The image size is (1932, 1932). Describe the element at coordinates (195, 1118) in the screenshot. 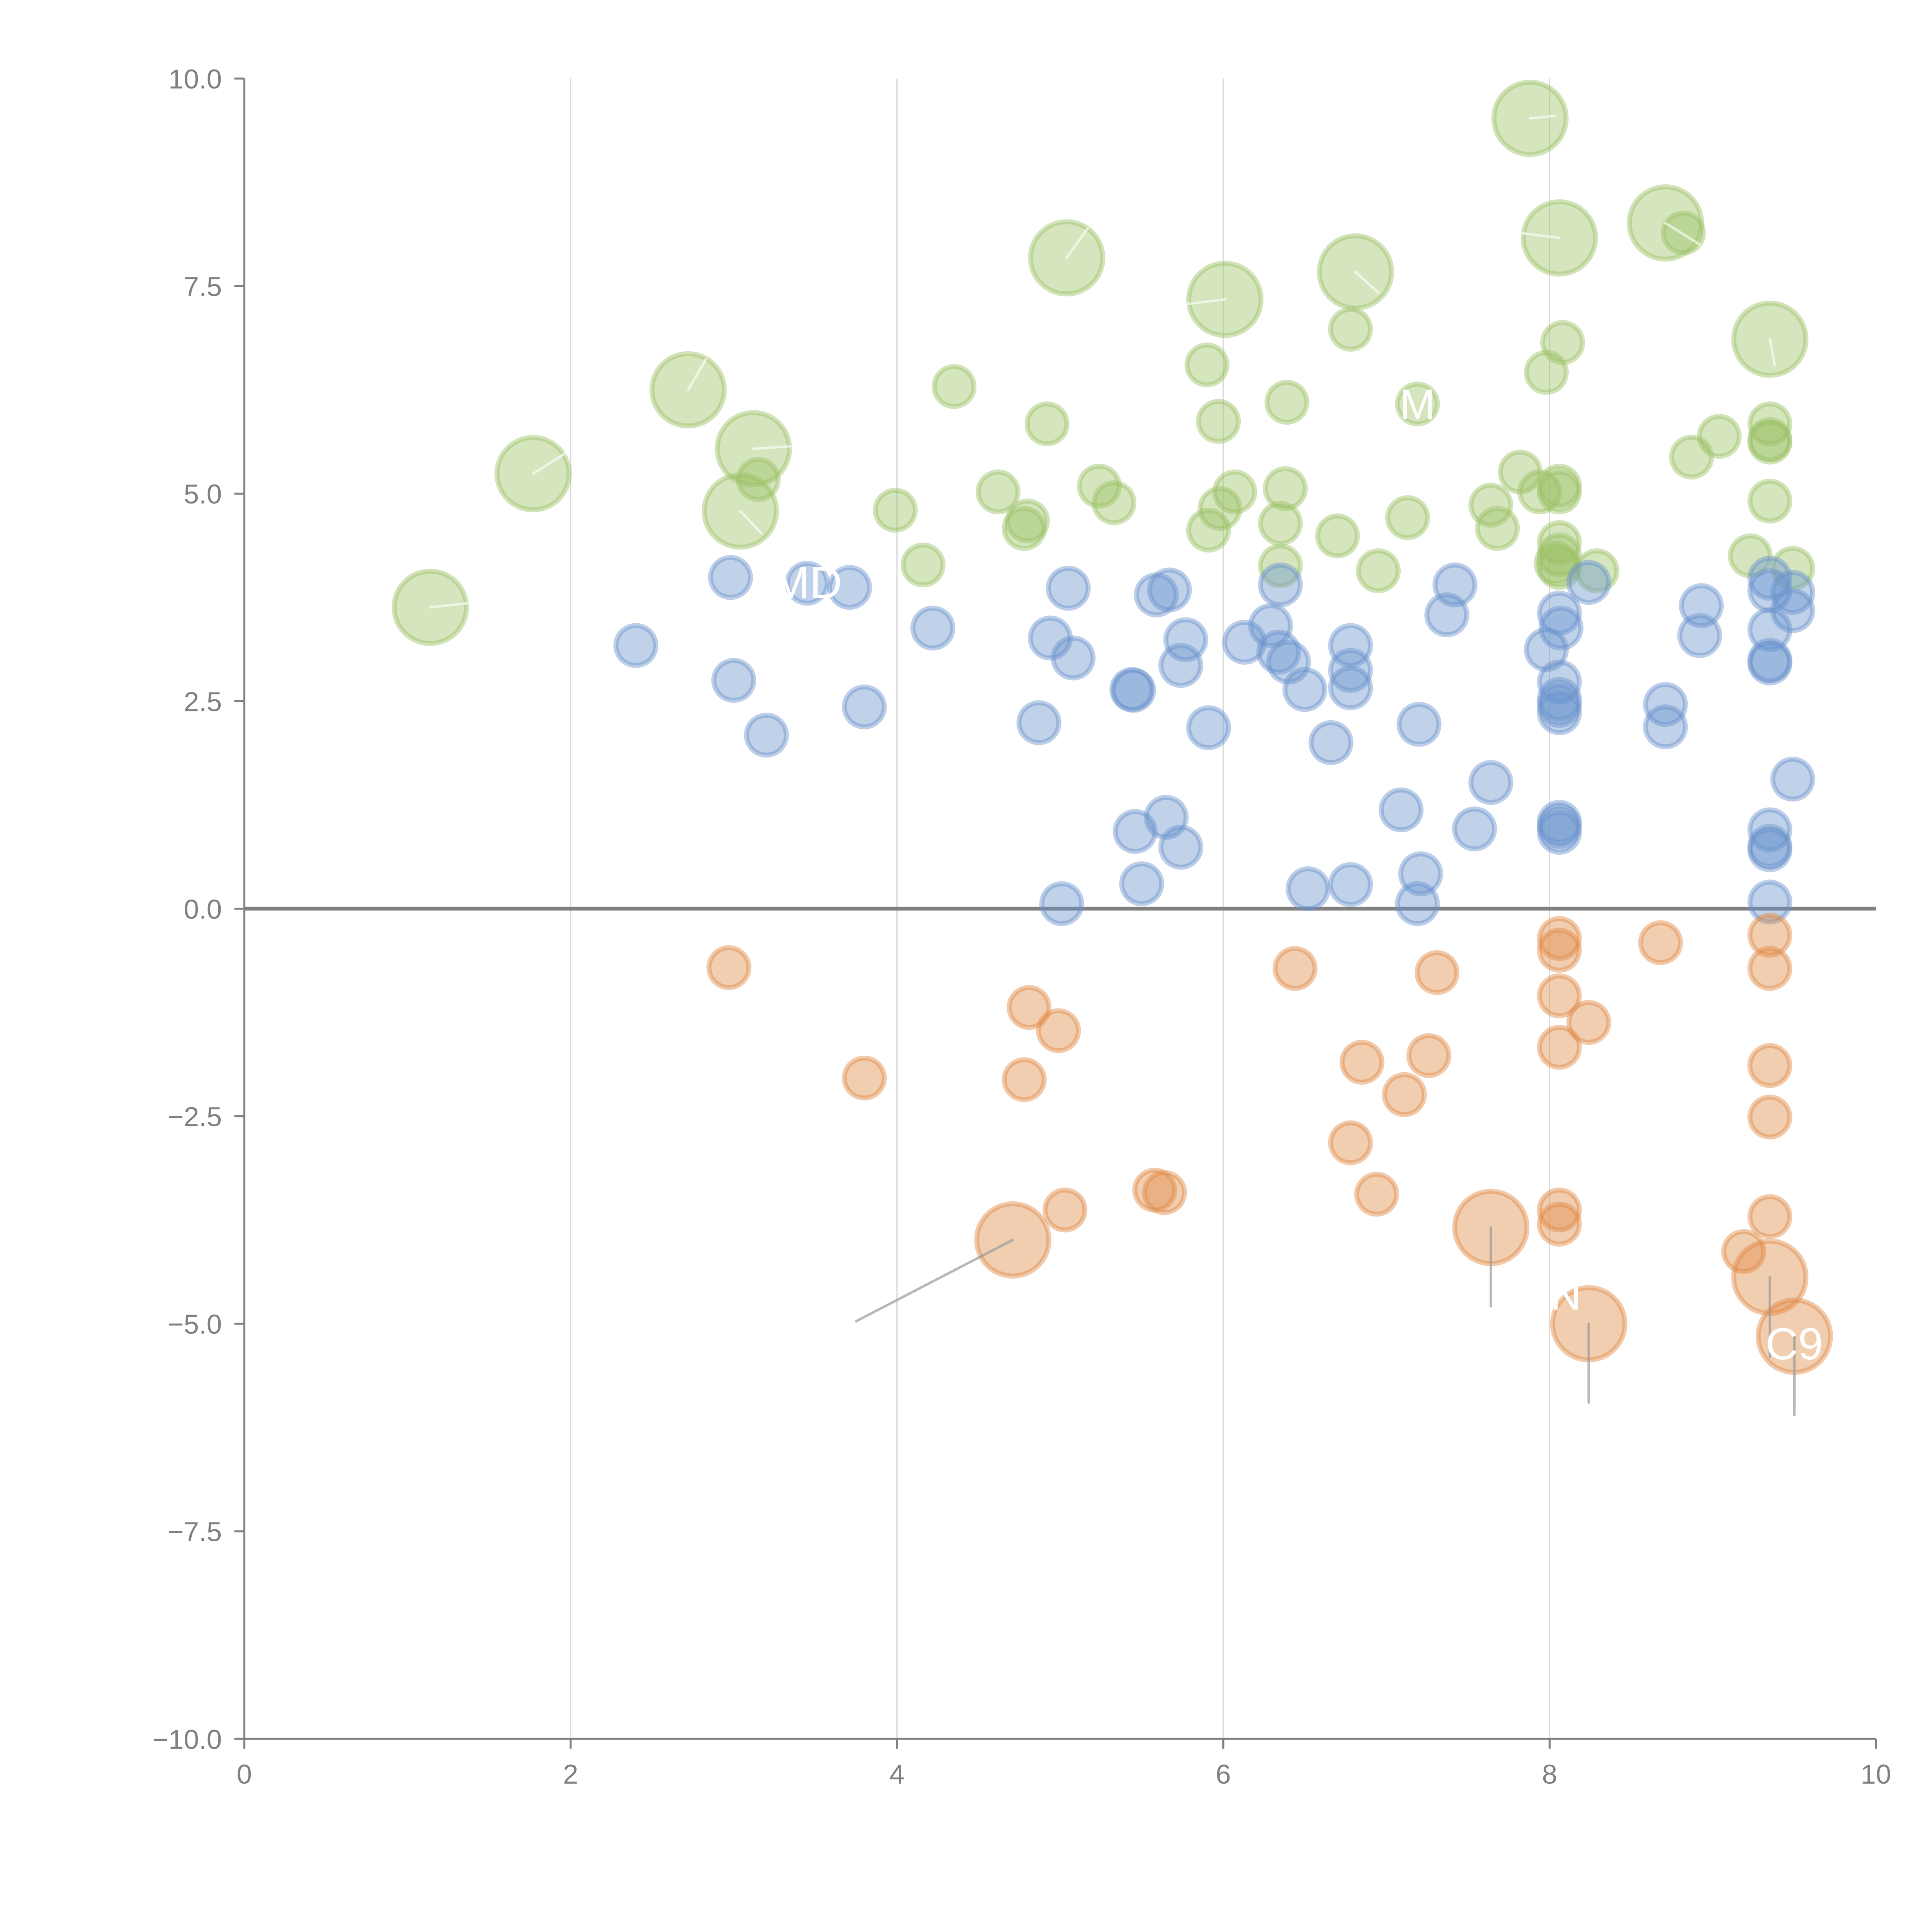

I see `y-tick-label: −2.5` at that location.